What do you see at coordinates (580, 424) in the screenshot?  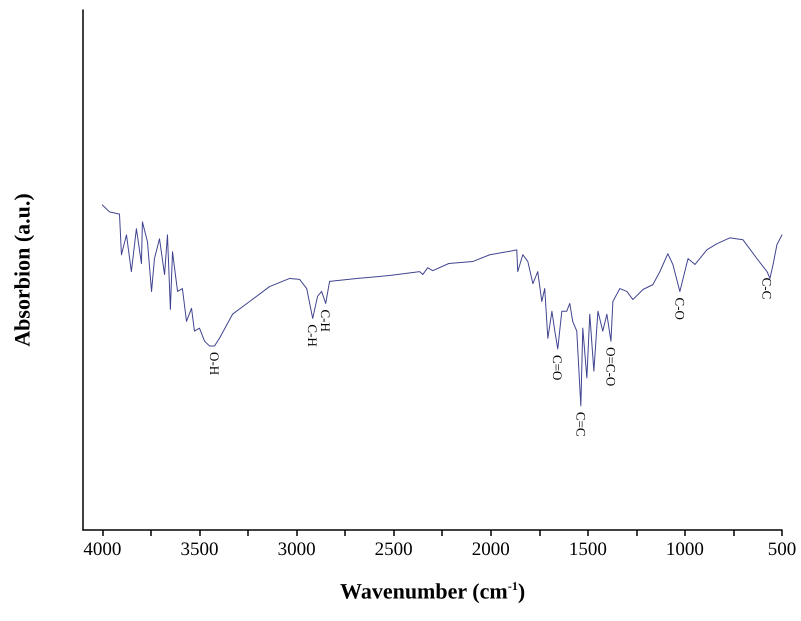 I see `annotation: C=C` at bounding box center [580, 424].